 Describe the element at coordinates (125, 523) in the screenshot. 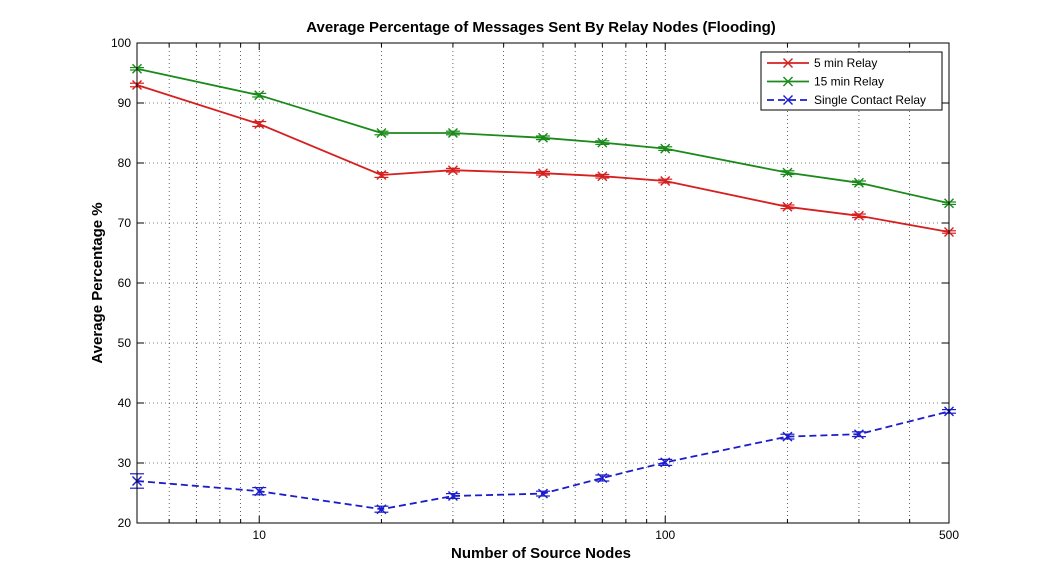

I see `y-tick-label: 20` at that location.